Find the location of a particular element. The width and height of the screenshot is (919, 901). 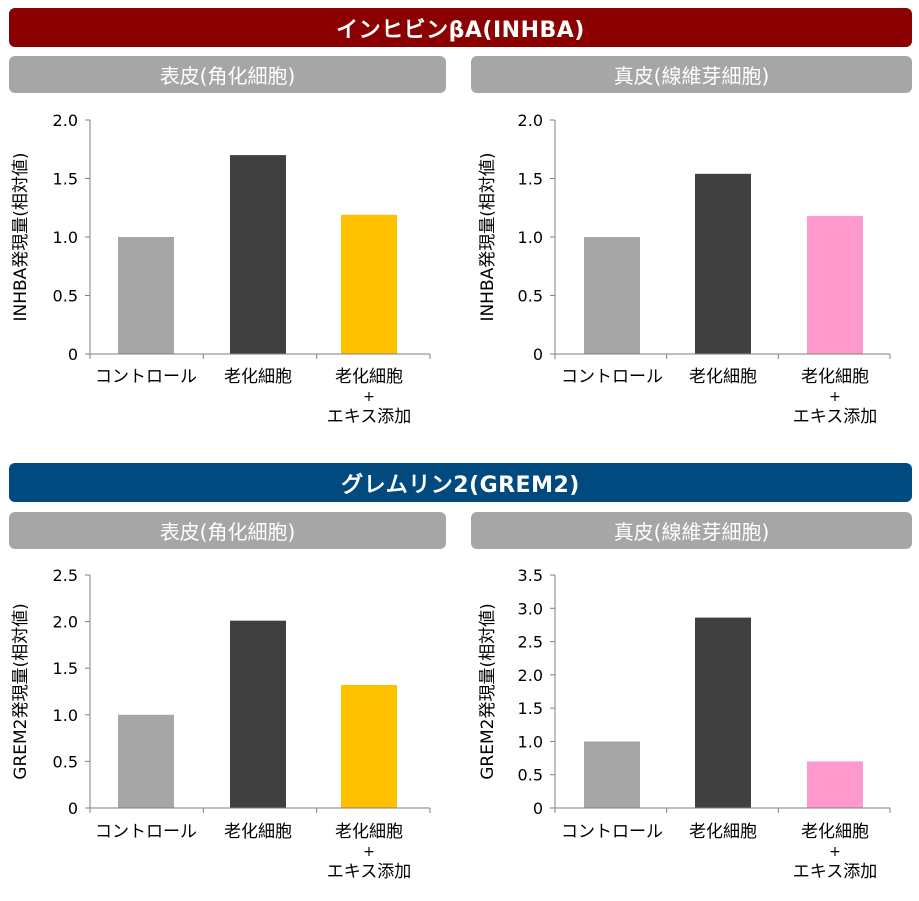

panel-label-inhba-epidermis: 表皮(角化細胞) is located at coordinates (227, 74).